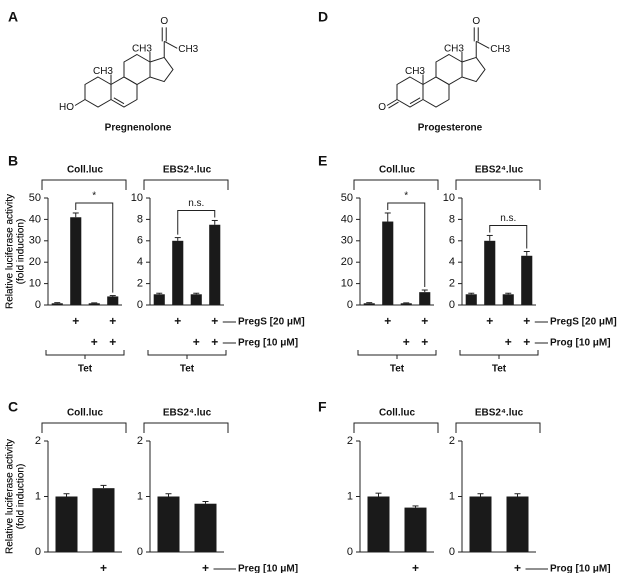 This screenshot has height=573, width=629. Describe the element at coordinates (196, 203) in the screenshot. I see `significance-label: n.s.` at that location.